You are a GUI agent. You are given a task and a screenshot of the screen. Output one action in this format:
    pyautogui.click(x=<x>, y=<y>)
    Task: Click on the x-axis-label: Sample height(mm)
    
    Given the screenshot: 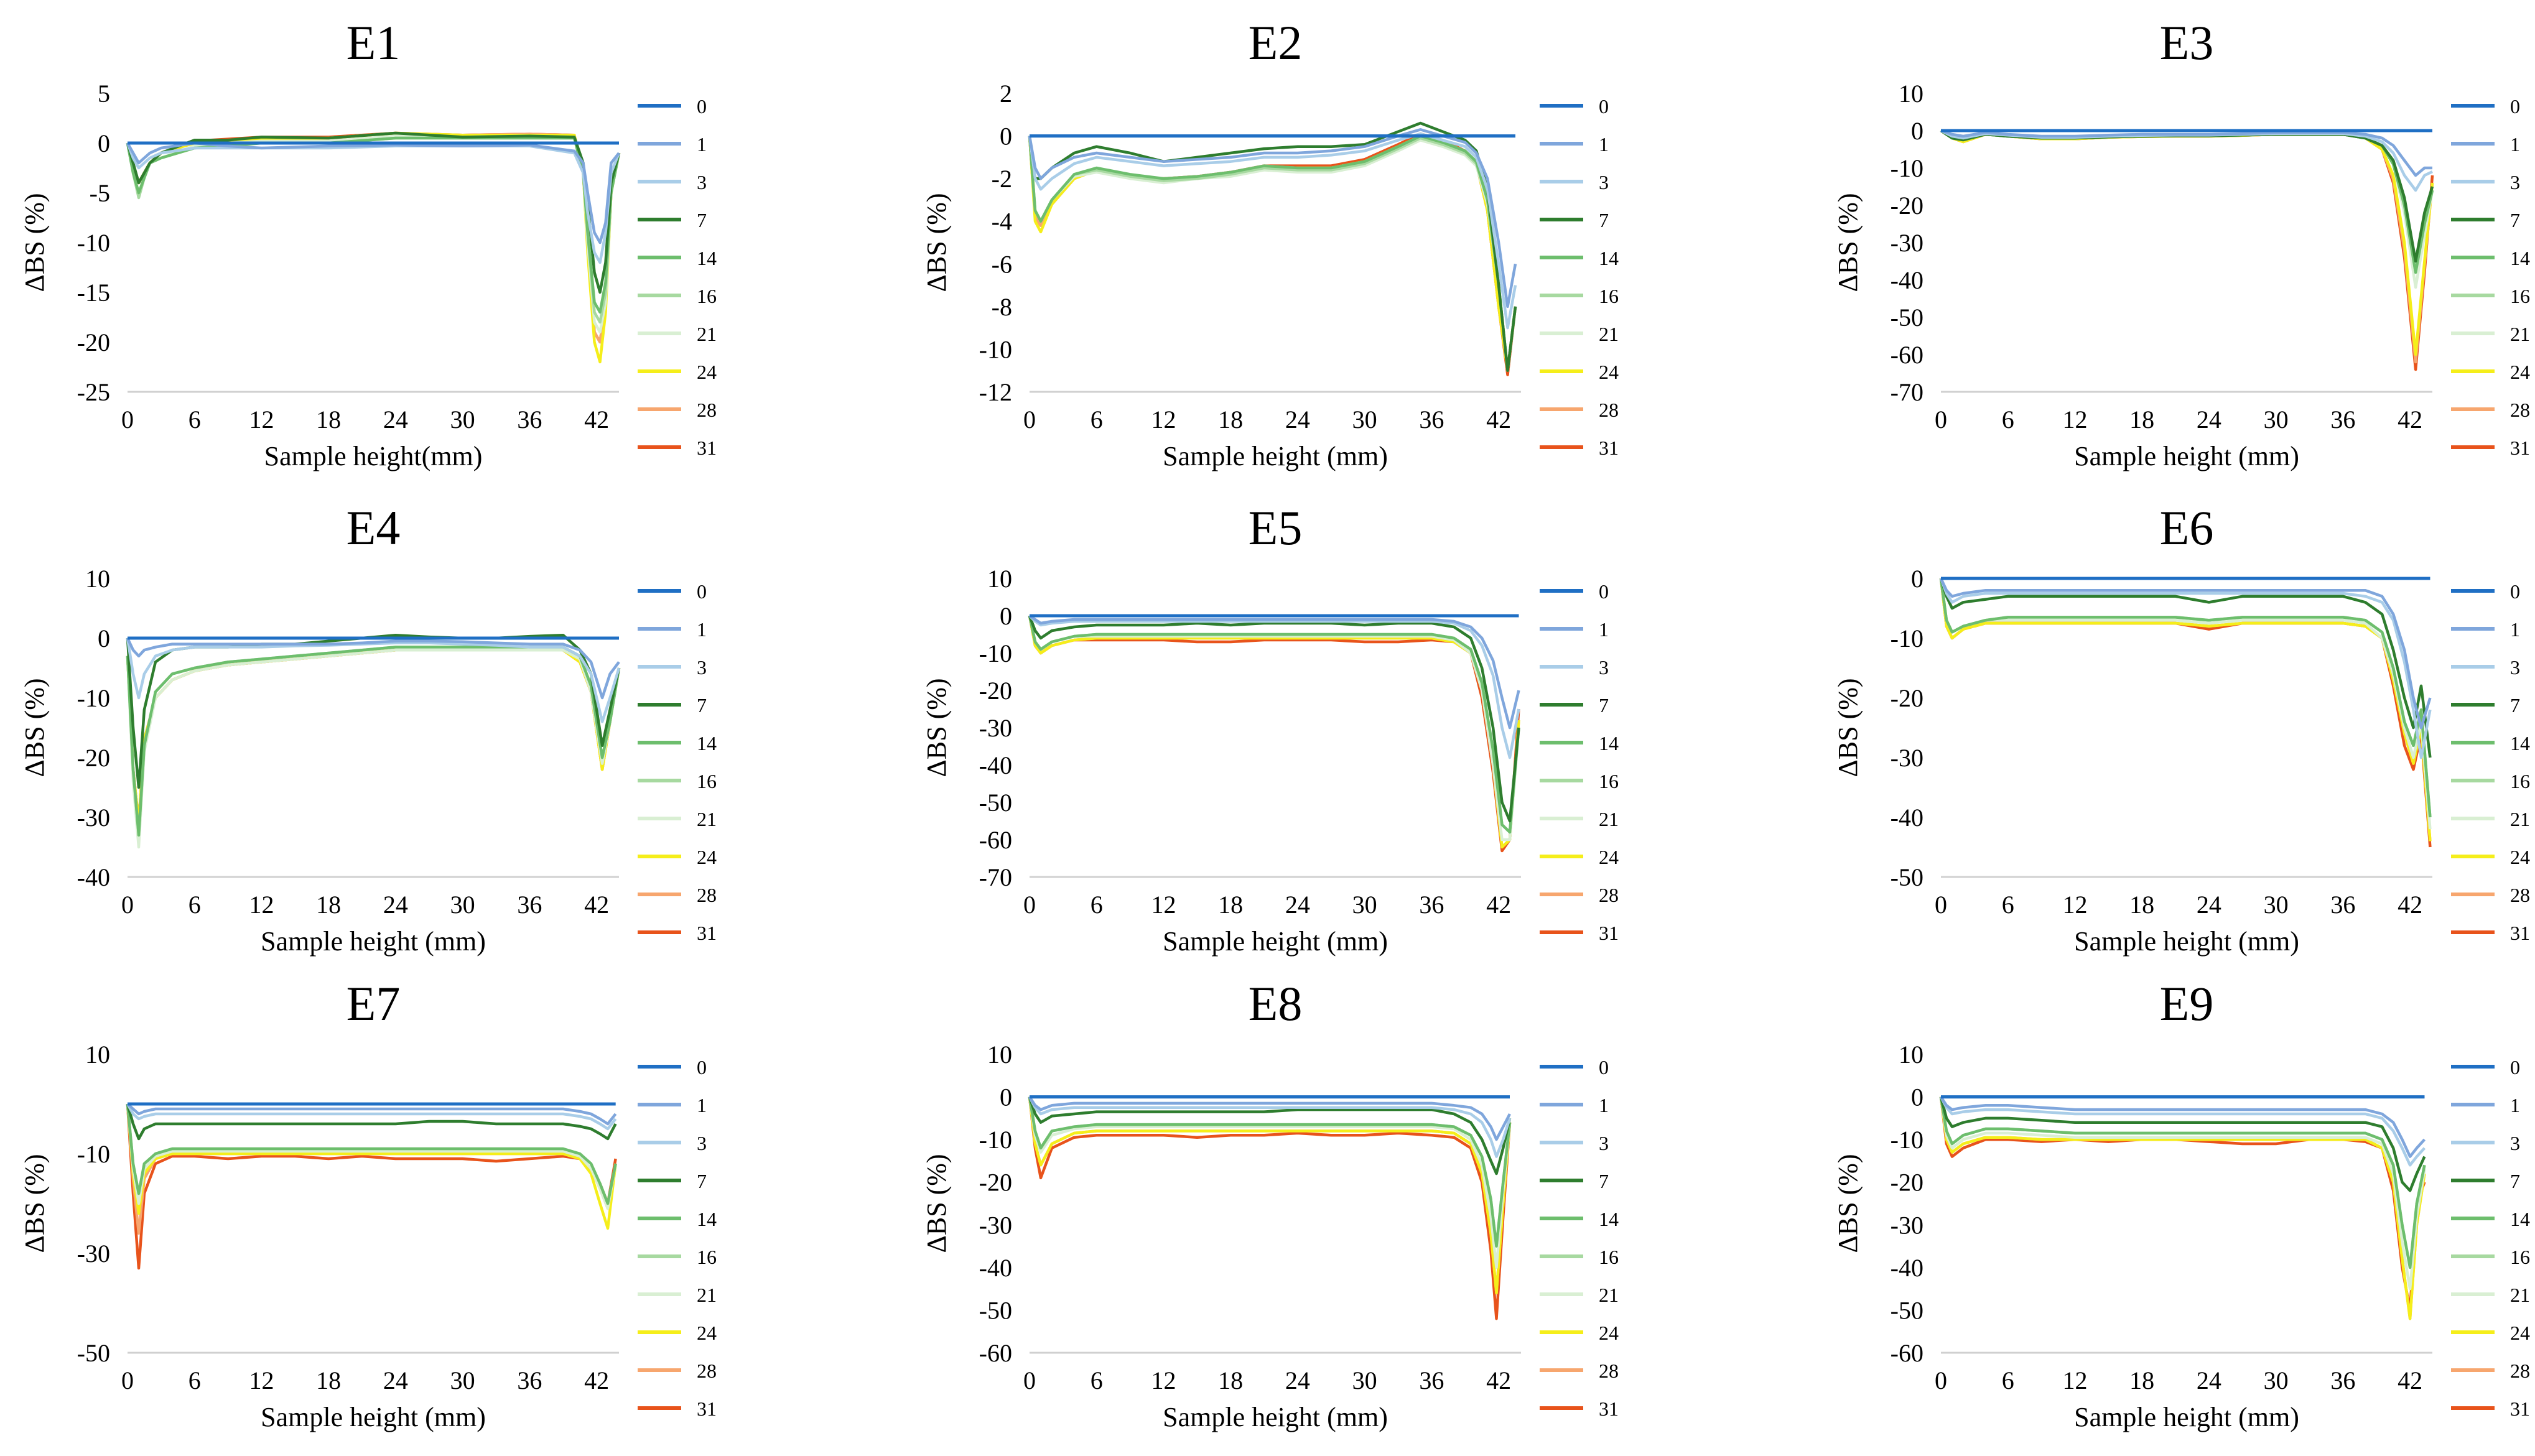 What is the action you would take?
    pyautogui.click(x=373, y=456)
    